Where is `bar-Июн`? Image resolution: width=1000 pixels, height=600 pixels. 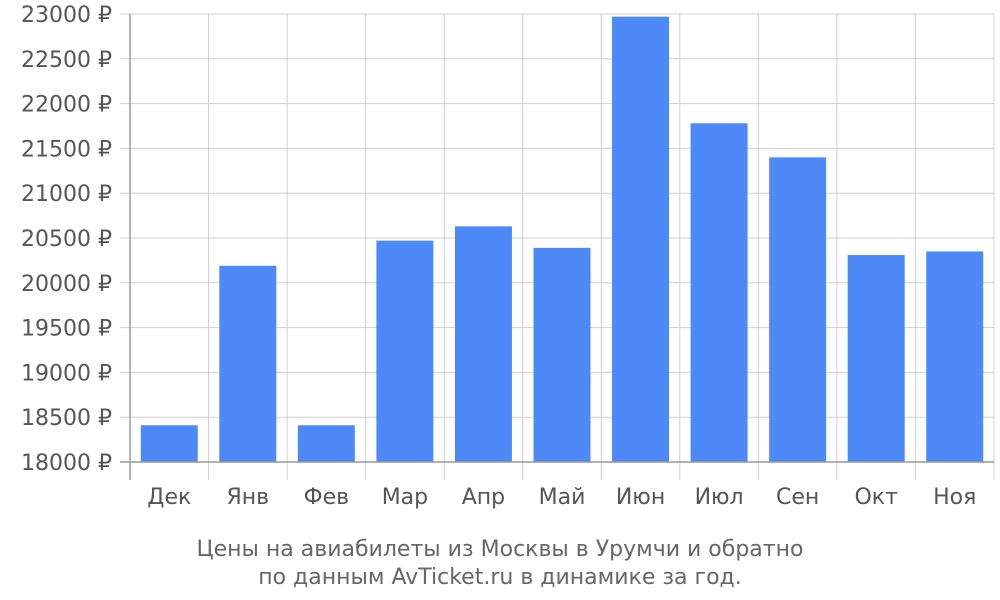 bar-Июн is located at coordinates (641, 239).